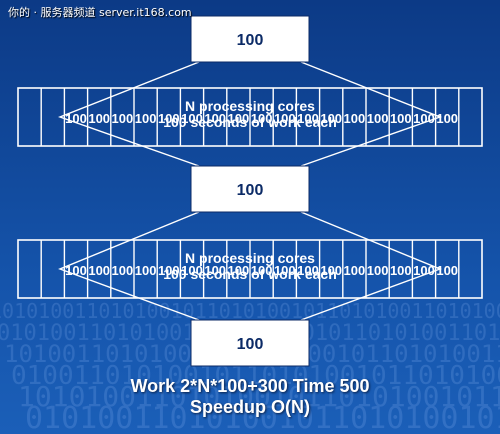 The image size is (500, 434). I want to click on watermark: 你的 · 服务器频道 server.it168.com, so click(100, 12).